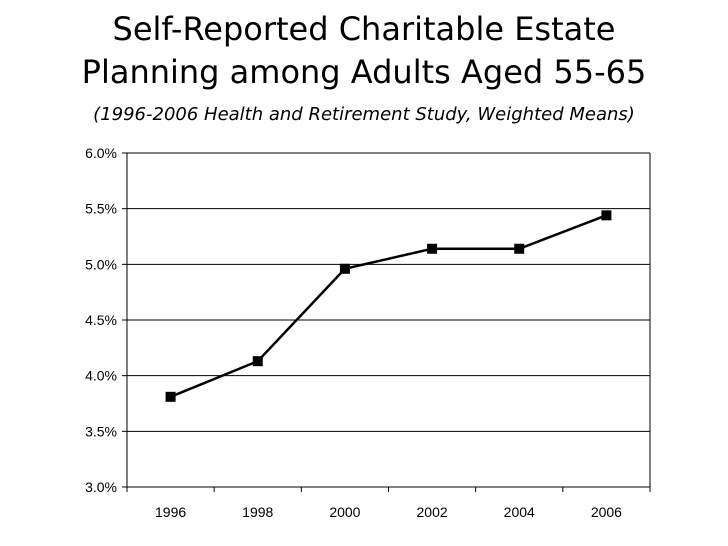 This screenshot has height=546, width=728. I want to click on y-tick-label: 6.0%, so click(101, 153).